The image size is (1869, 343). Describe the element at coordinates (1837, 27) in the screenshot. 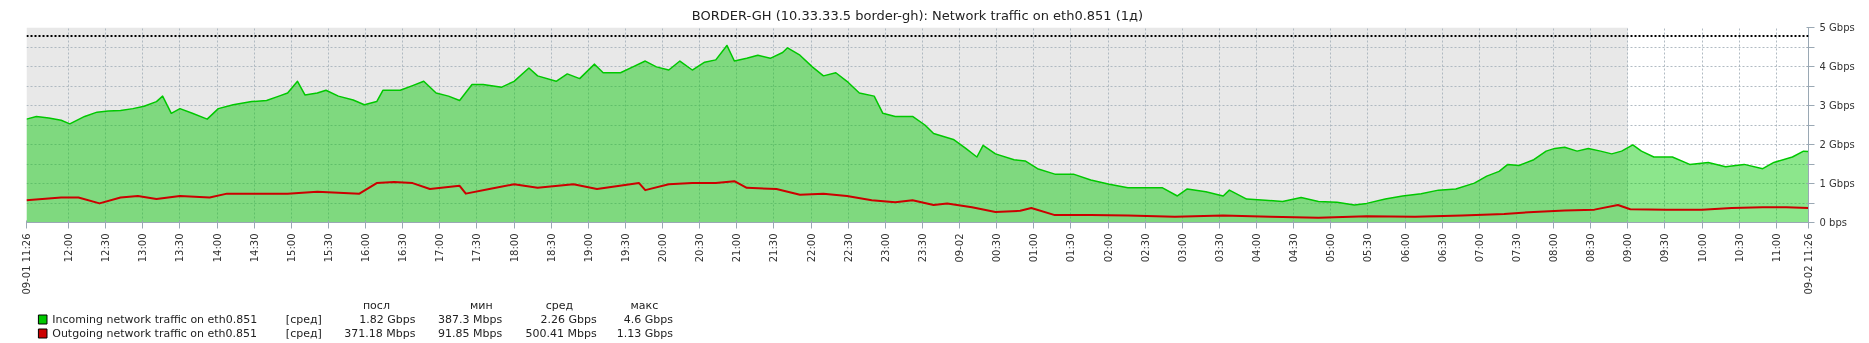

I see `y-tick-label: 5 Gbps` at that location.